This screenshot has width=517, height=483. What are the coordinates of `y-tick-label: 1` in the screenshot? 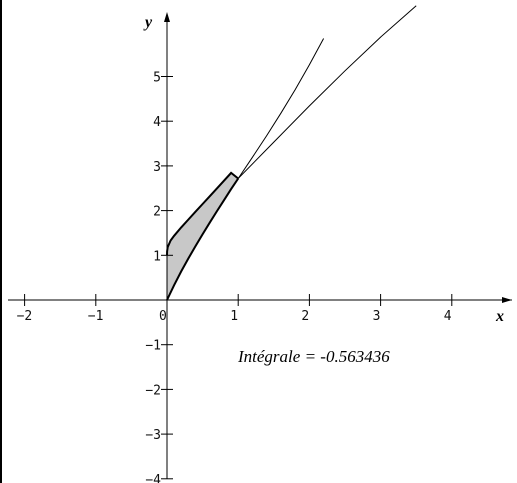 It's located at (157, 256).